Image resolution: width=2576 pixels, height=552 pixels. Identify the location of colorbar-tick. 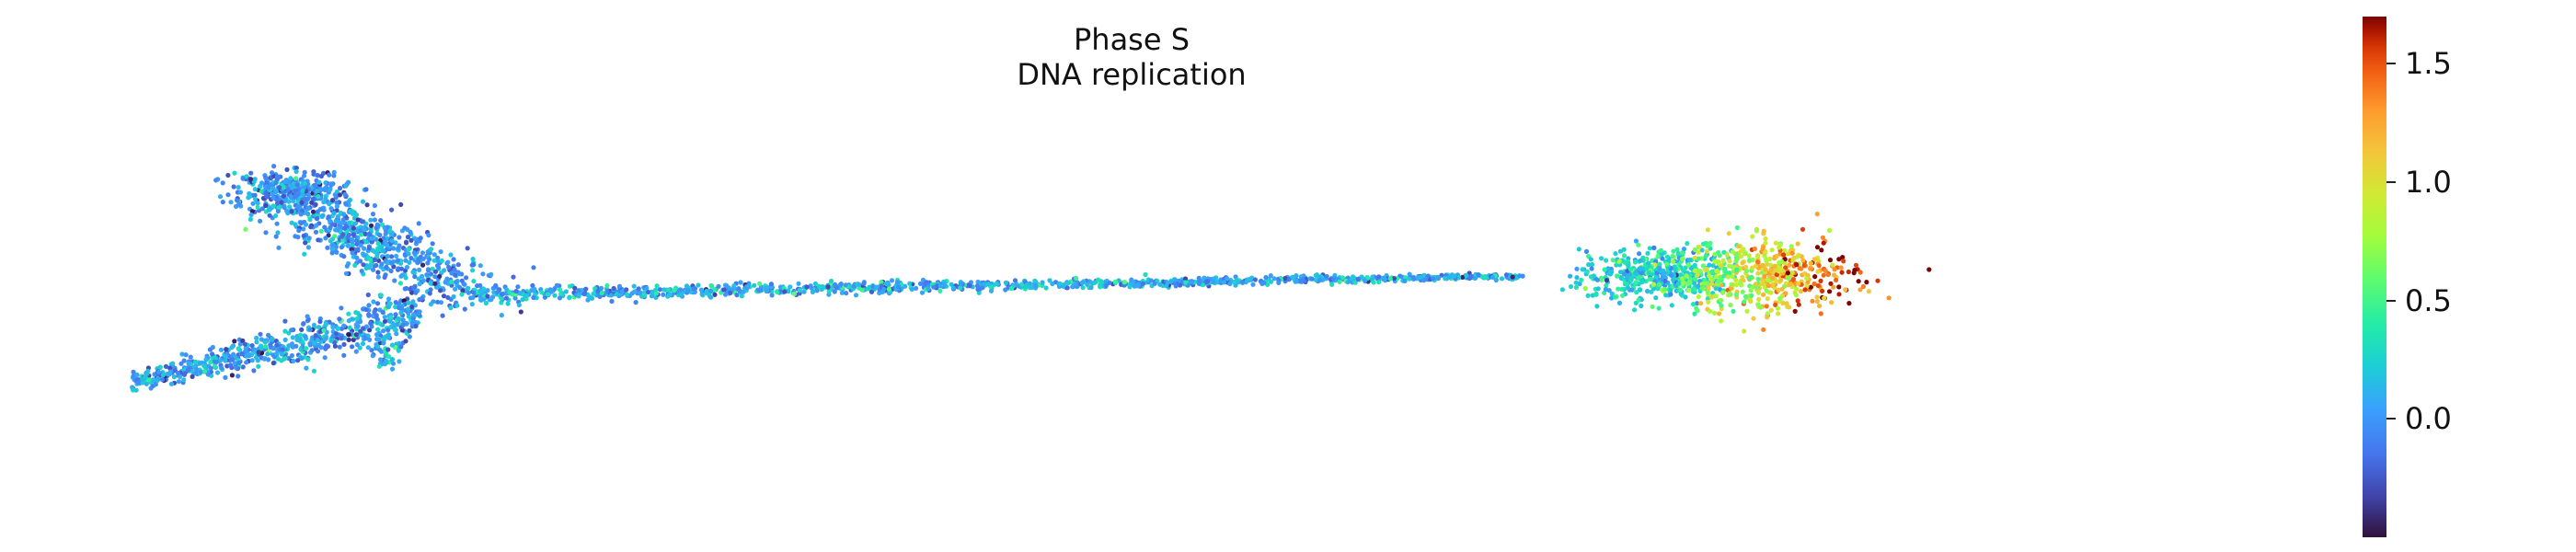
(2391, 300).